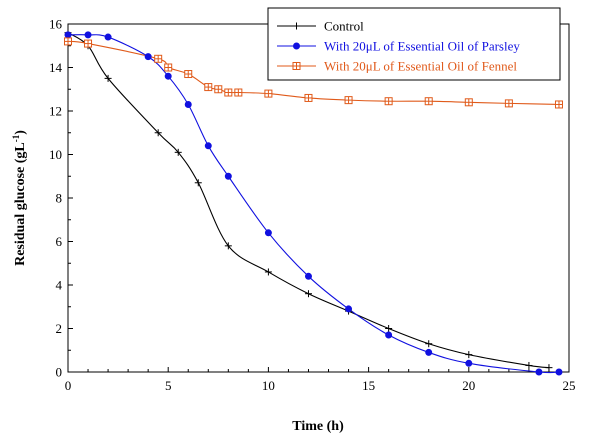 The width and height of the screenshot is (591, 437). Describe the element at coordinates (268, 385) in the screenshot. I see `x-tick-label: 10` at that location.